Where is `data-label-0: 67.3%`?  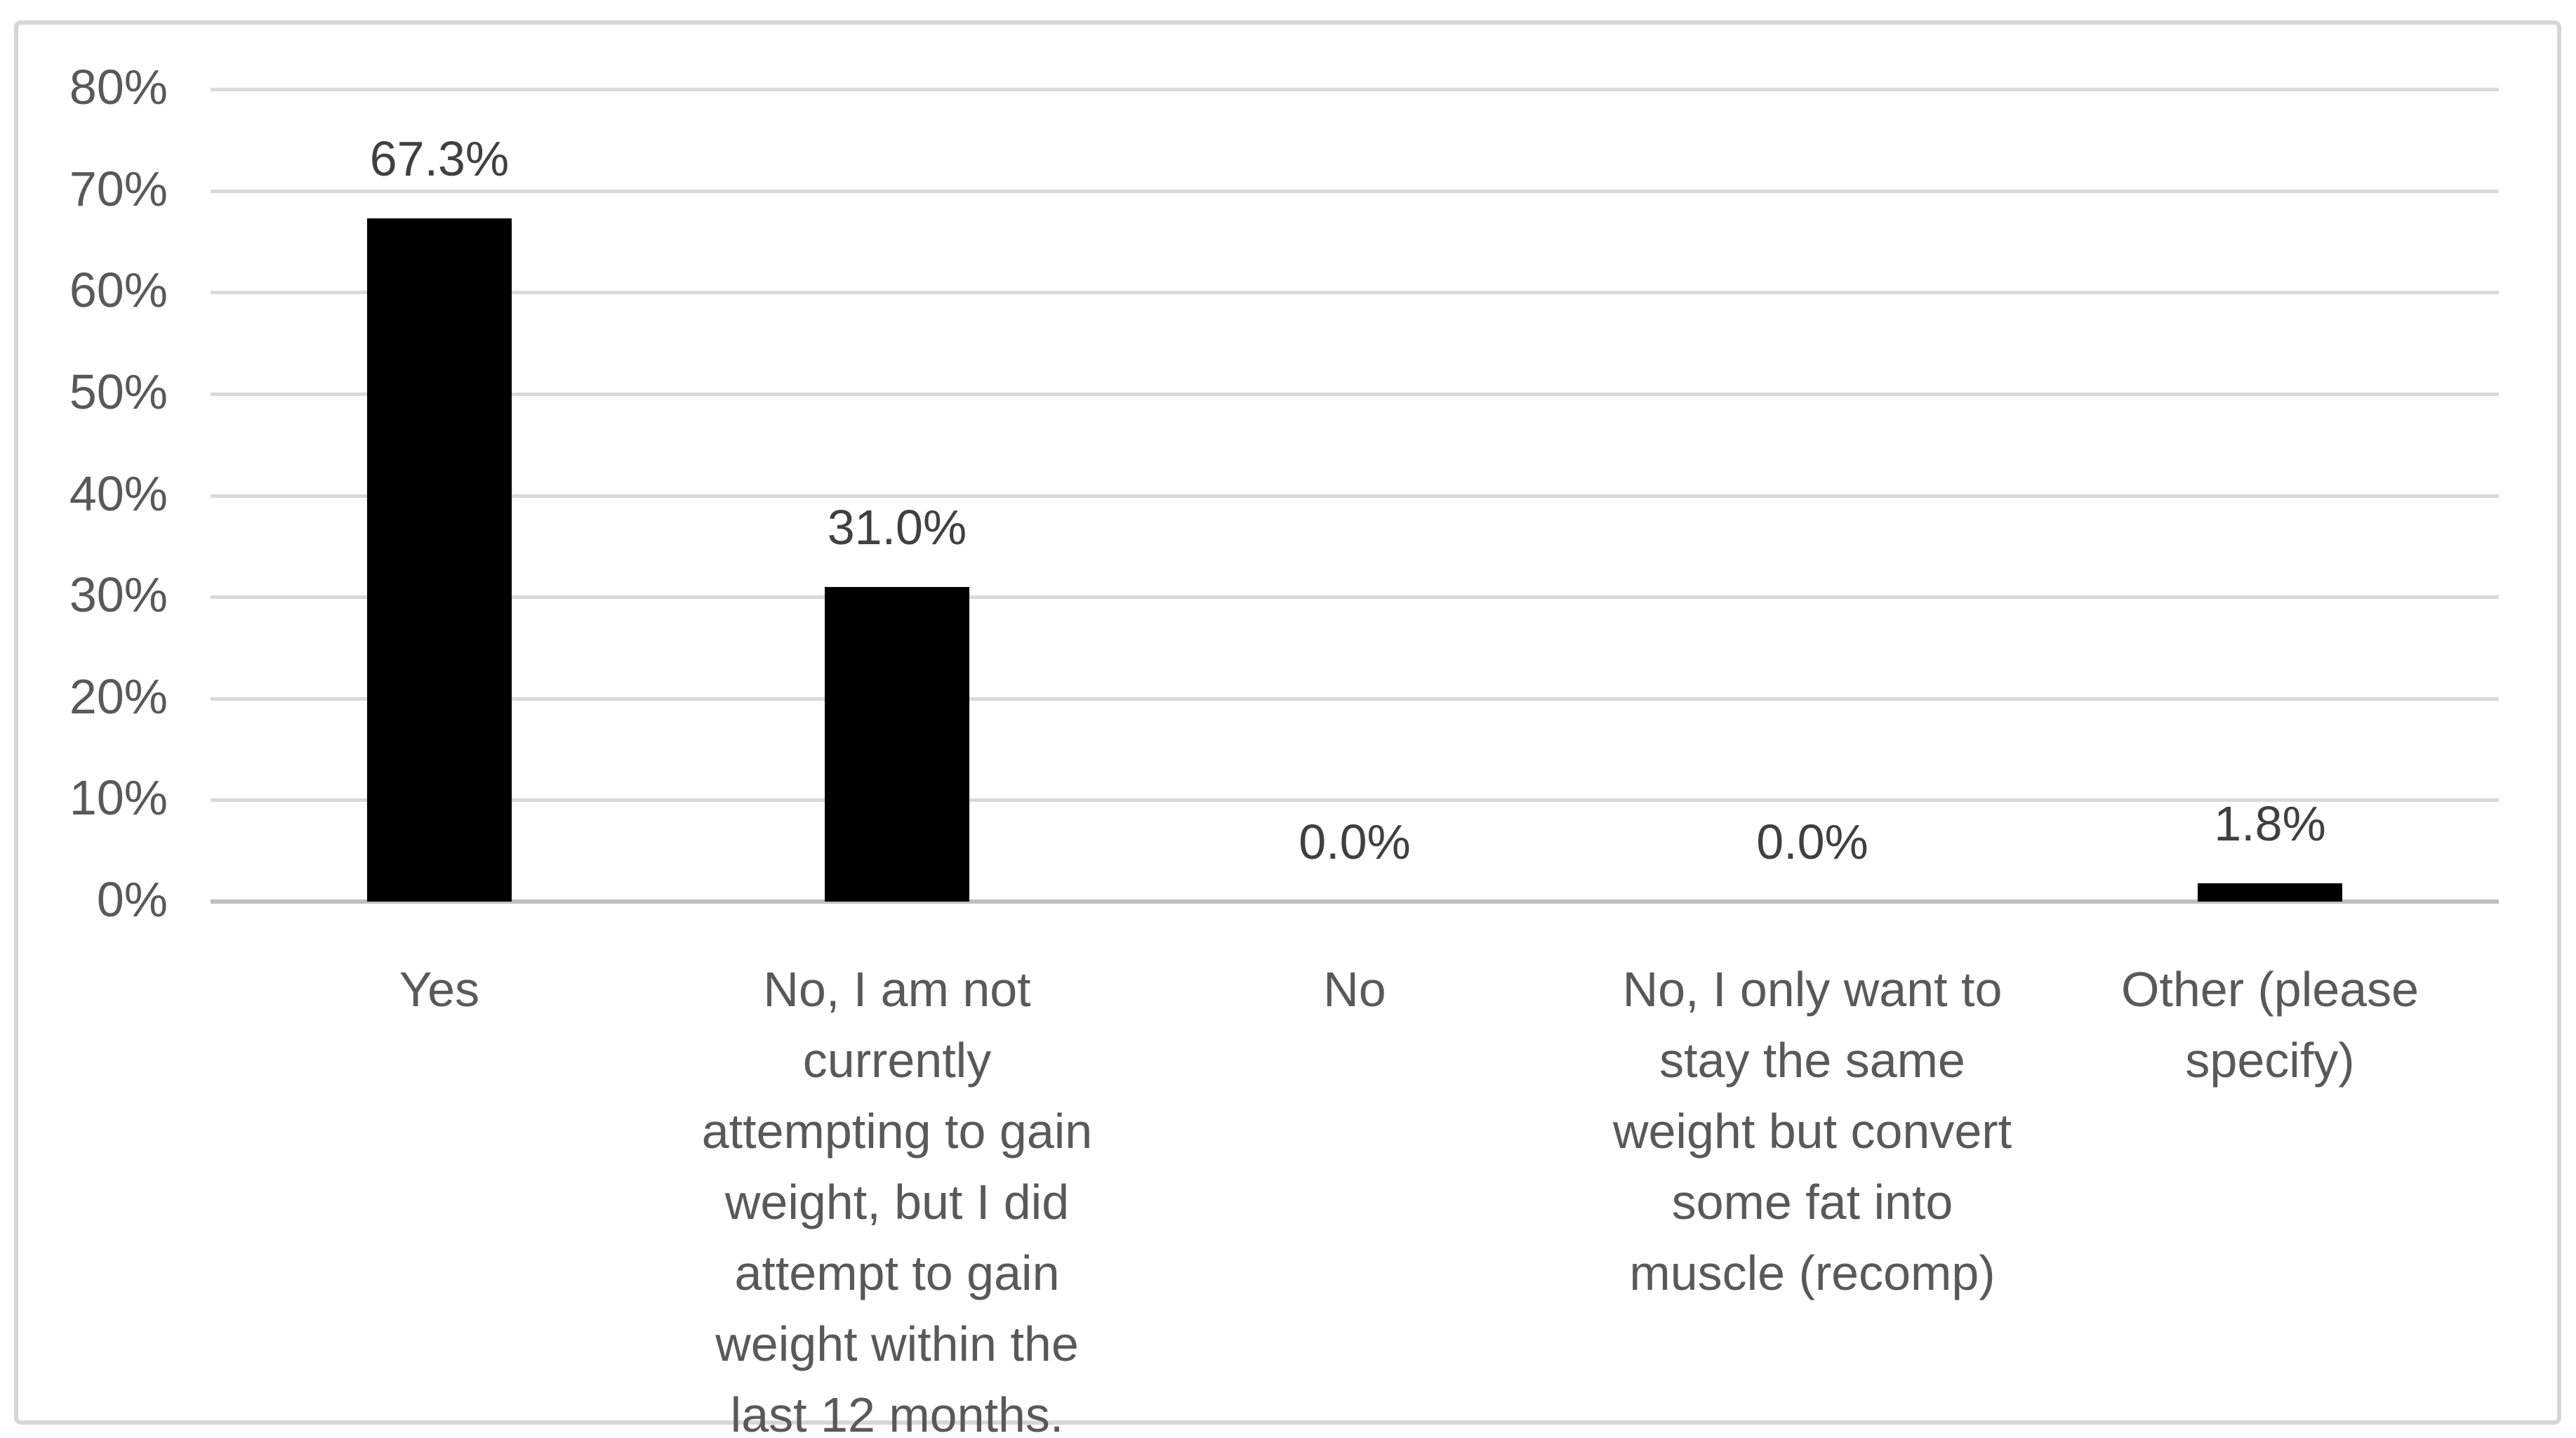 data-label-0: 67.3% is located at coordinates (440, 158).